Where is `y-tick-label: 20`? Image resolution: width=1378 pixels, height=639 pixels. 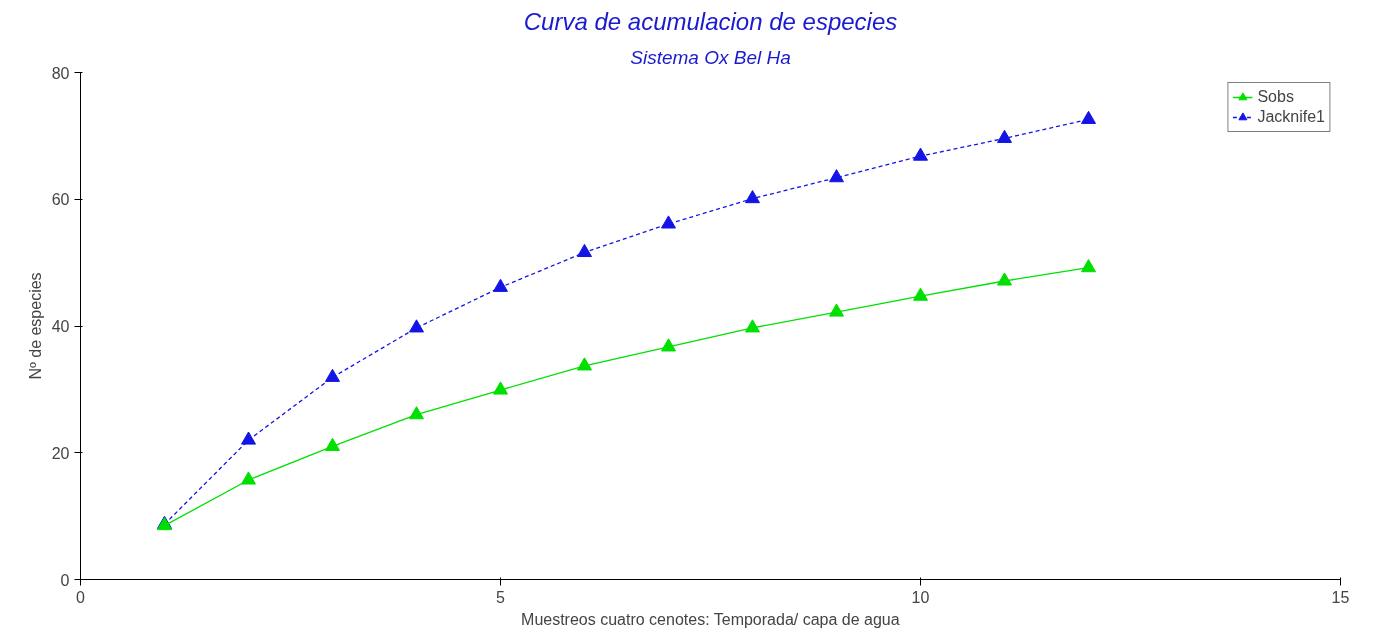
y-tick-label: 20 is located at coordinates (60, 453).